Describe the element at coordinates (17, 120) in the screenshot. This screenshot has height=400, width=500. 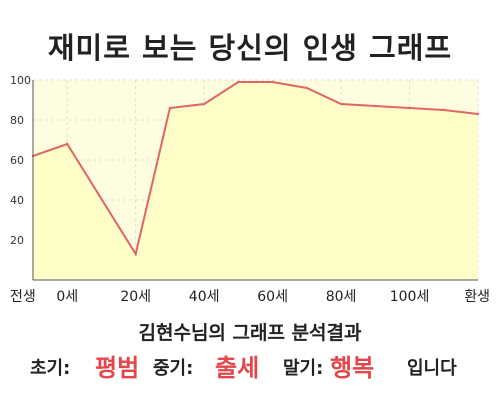
I see `y-tick-label: 80` at that location.